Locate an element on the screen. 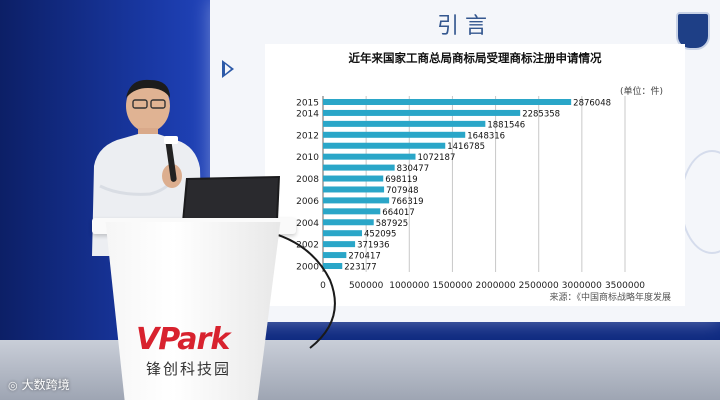 The width and height of the screenshot is (720, 400). slide-emblem-icon is located at coordinates (693, 31).